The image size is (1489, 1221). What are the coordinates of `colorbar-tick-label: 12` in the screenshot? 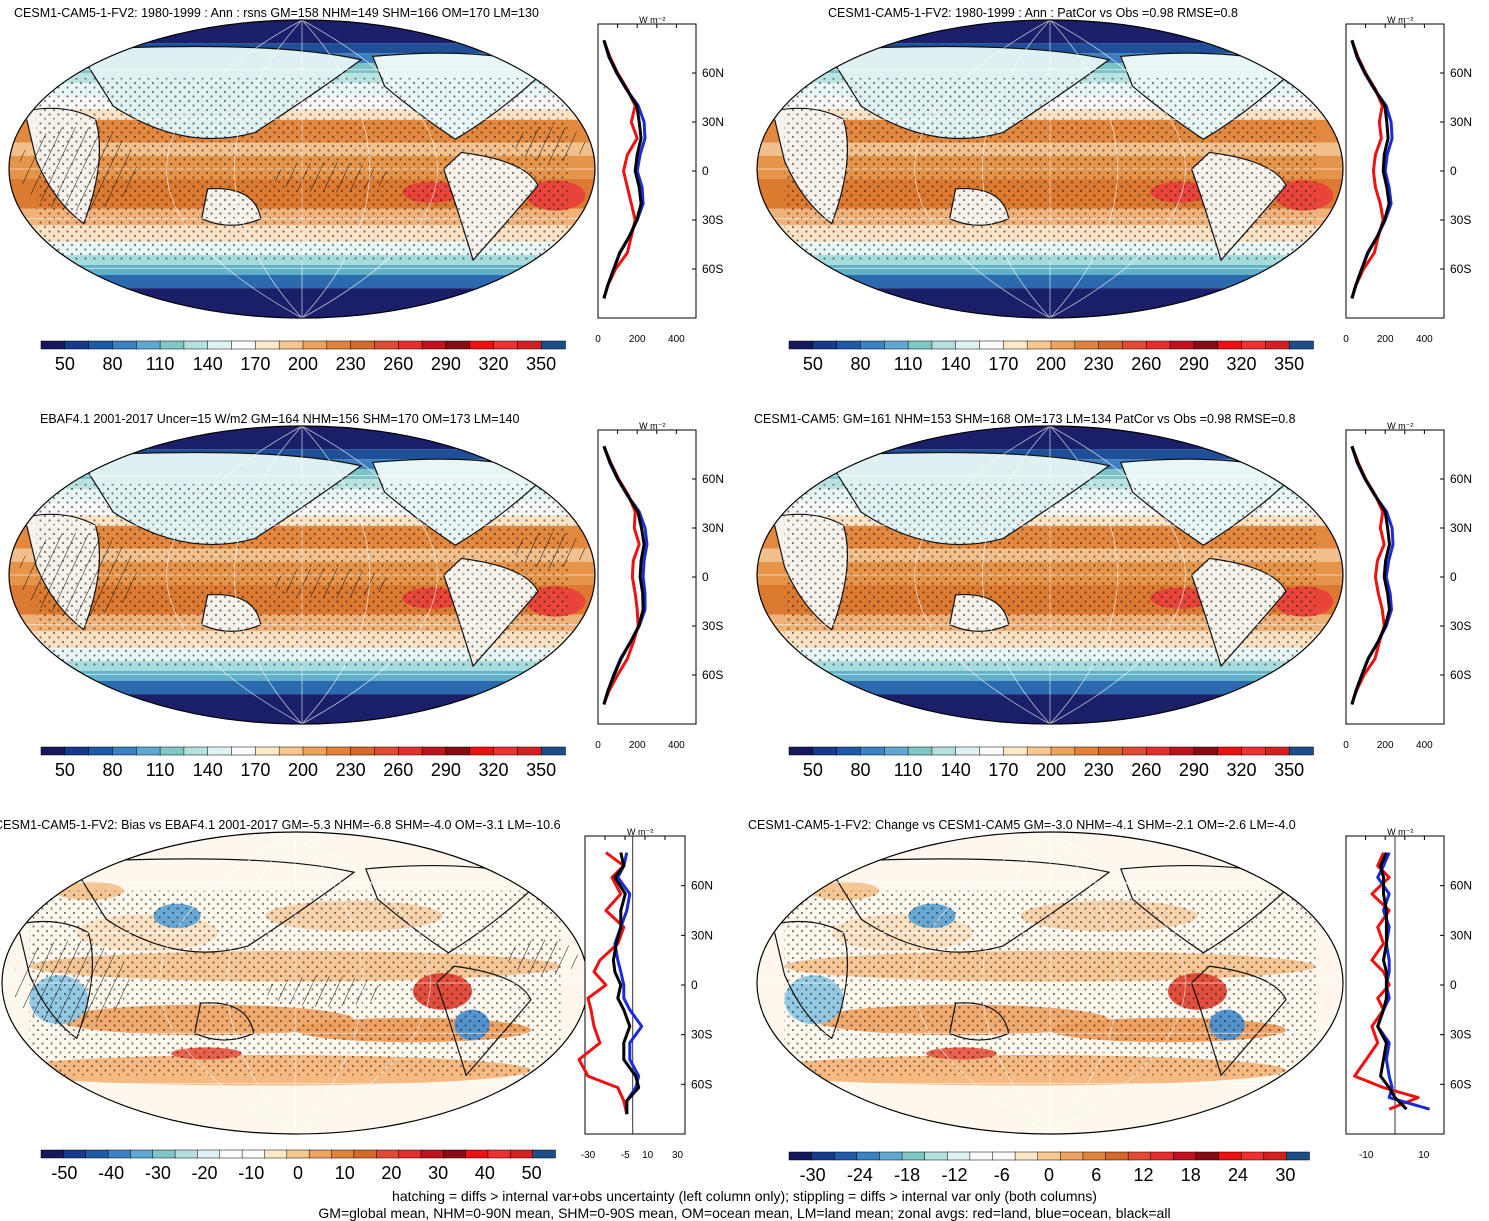 It's located at (1143, 1175).